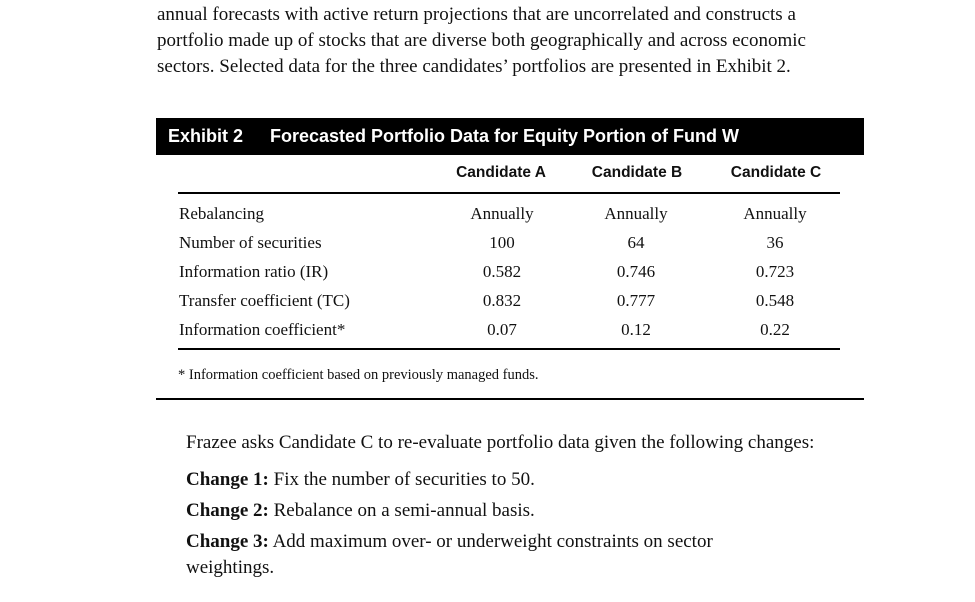 The height and width of the screenshot is (602, 975). Describe the element at coordinates (250, 242) in the screenshot. I see `row-label: Number of securities` at that location.